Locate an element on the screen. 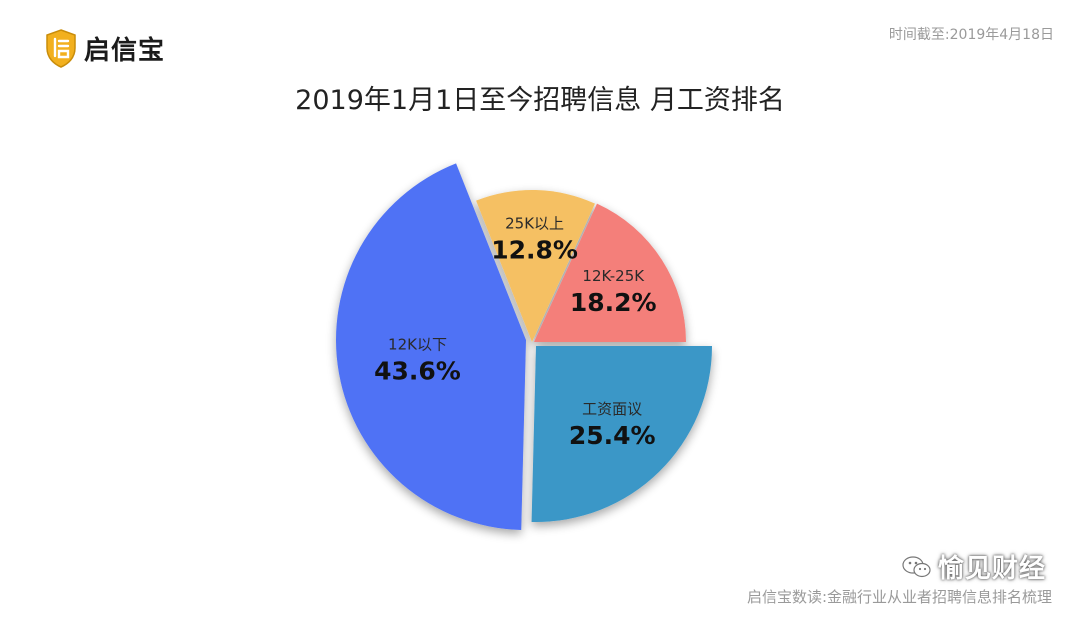 The image size is (1080, 629). slice-value-label: 18.2% is located at coordinates (613, 302).